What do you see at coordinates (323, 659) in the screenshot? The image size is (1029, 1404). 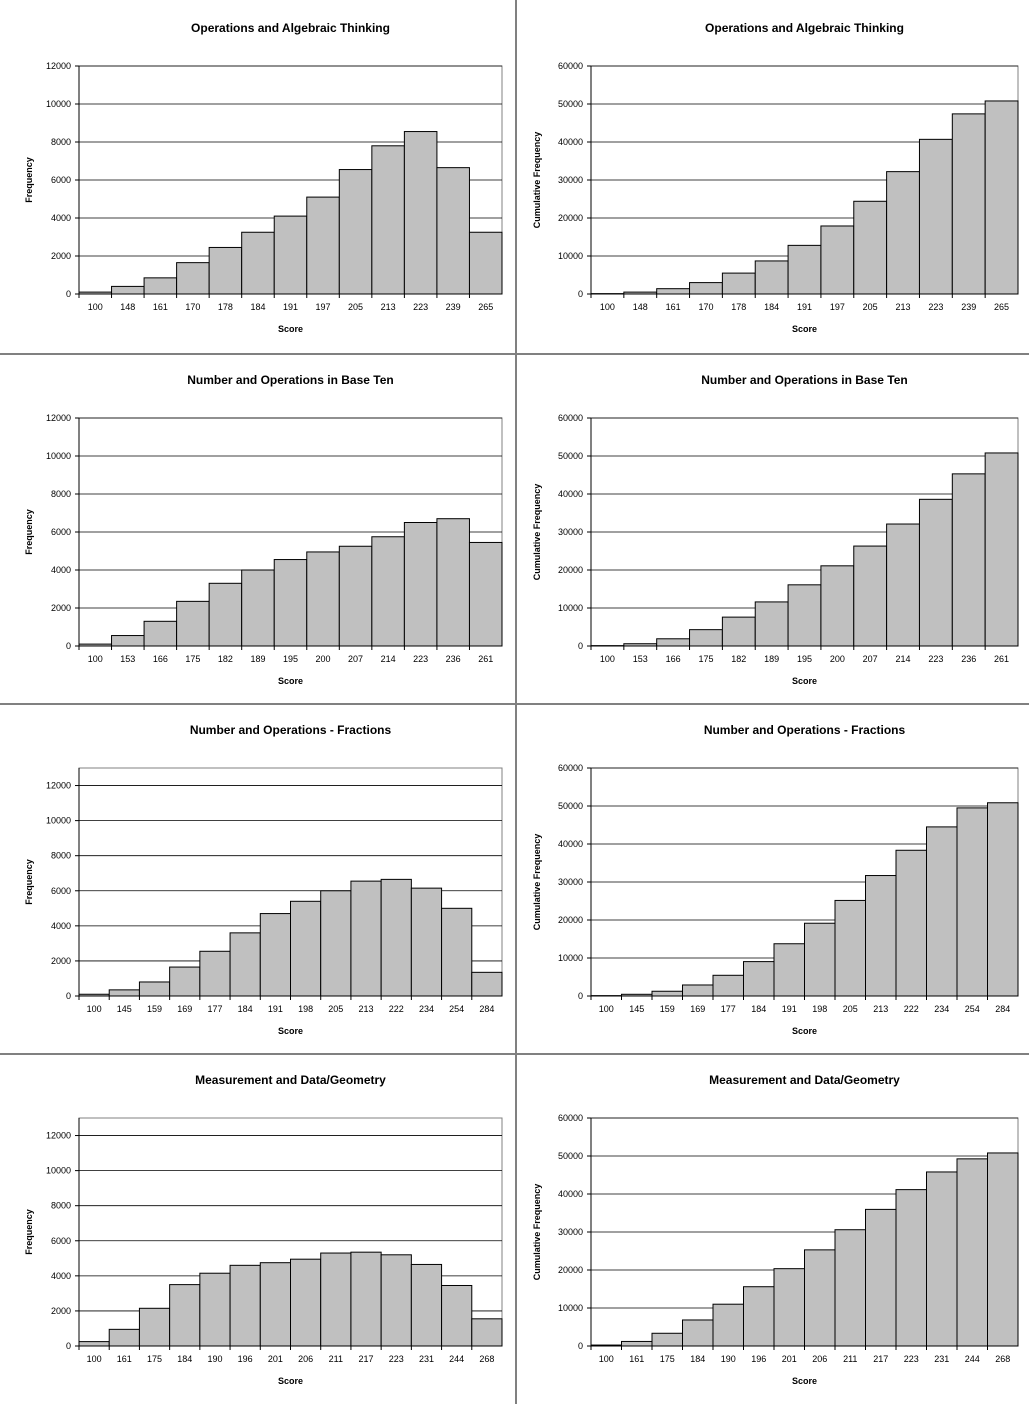 I see `x-tick-label: 200` at bounding box center [323, 659].